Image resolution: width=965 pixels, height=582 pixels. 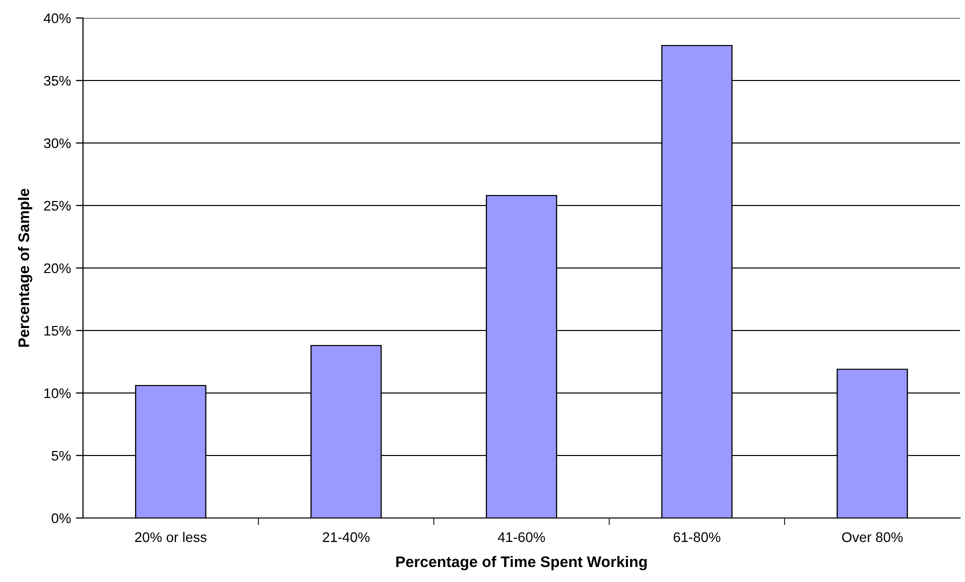 What do you see at coordinates (25, 267) in the screenshot?
I see `y-axis-title: Percentage of Sample` at bounding box center [25, 267].